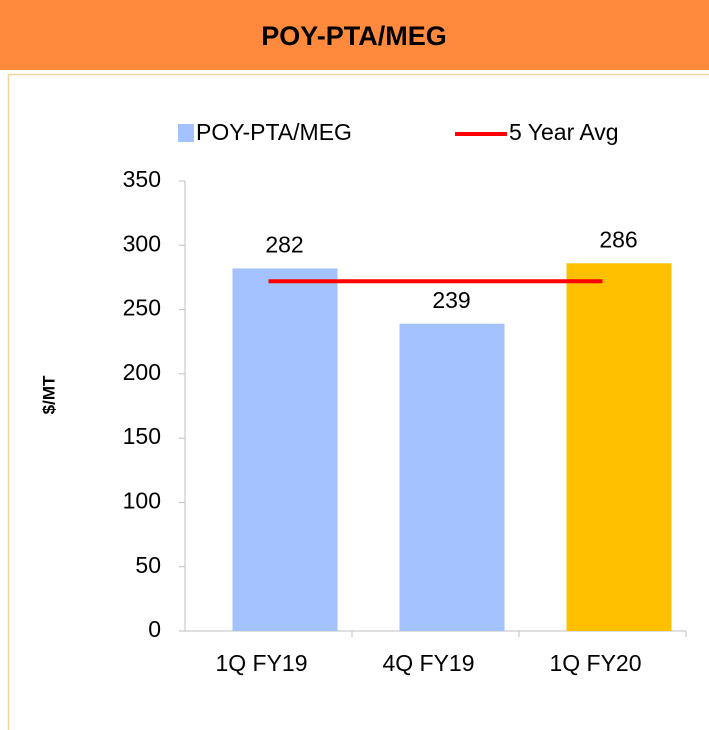 This screenshot has height=730, width=709. I want to click on y-tick-label: 50, so click(148, 565).